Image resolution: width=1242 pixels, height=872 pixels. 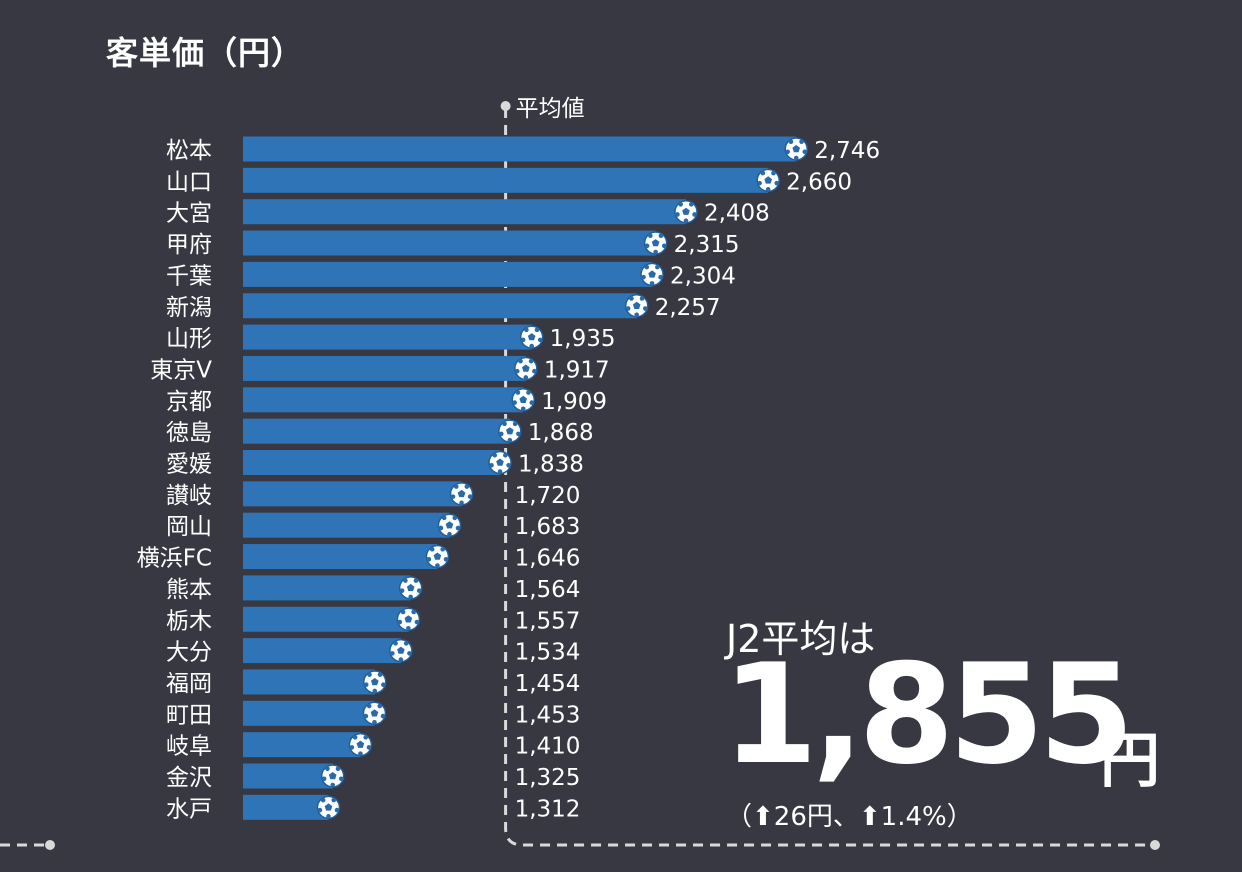 What do you see at coordinates (737, 214) in the screenshot?
I see `value-label: 2,408` at bounding box center [737, 214].